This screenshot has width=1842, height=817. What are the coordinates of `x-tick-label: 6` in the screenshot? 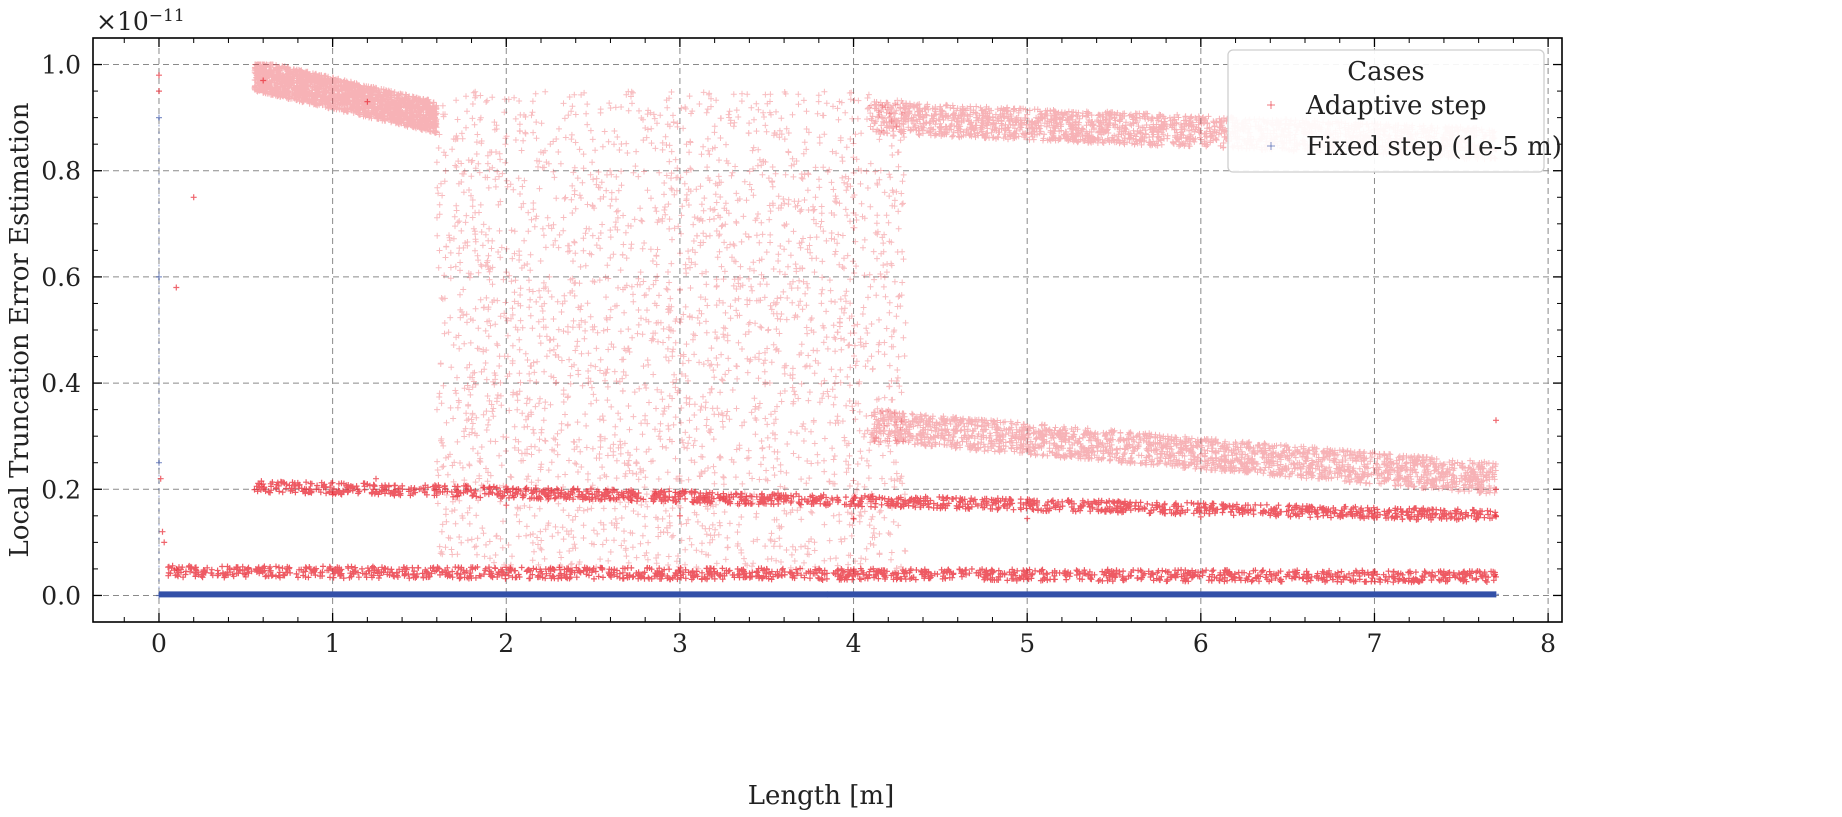 It's located at (1201, 643).